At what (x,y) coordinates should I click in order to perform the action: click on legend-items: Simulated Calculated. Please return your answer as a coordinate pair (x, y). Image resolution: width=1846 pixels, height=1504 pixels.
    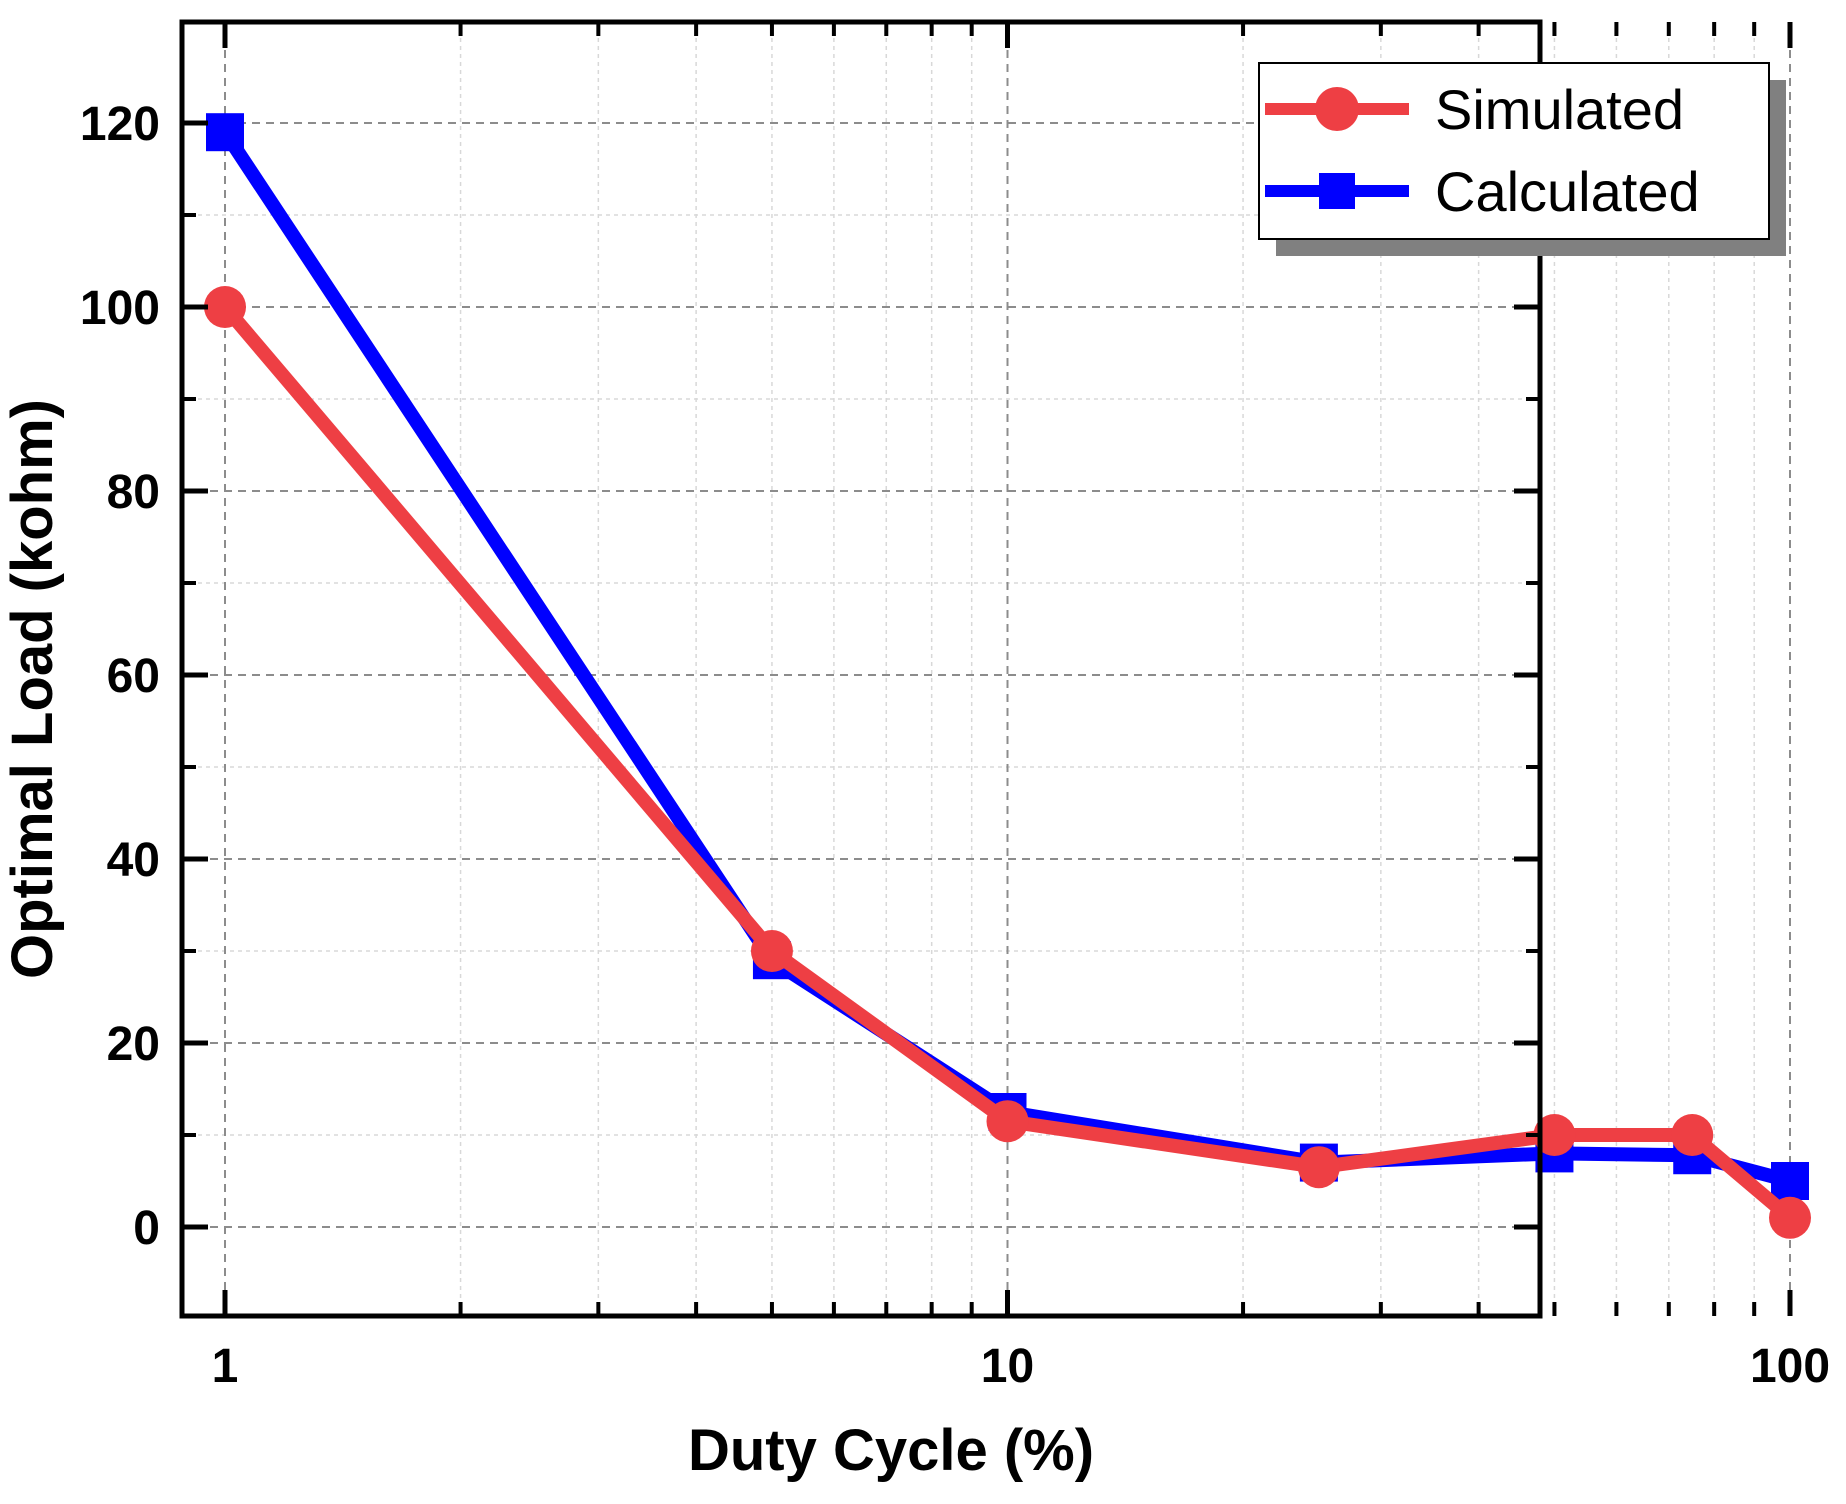
    Looking at the image, I should click on (1482, 150).